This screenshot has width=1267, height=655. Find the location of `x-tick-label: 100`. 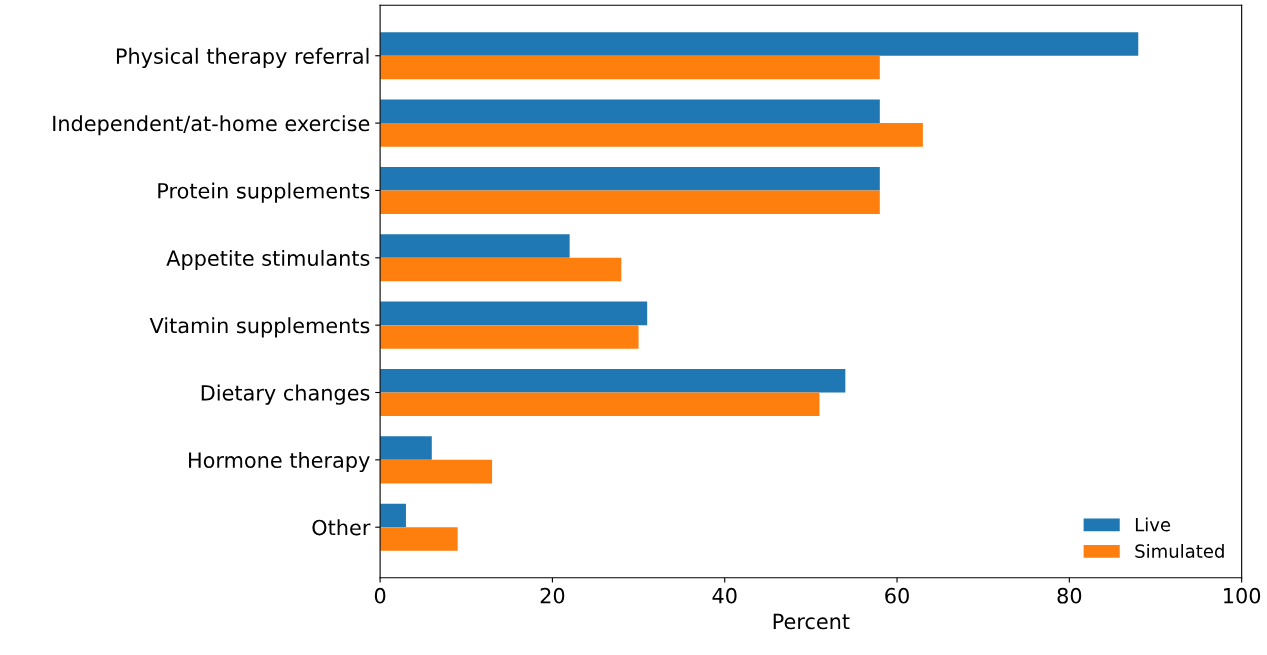

x-tick-label: 100 is located at coordinates (1242, 595).